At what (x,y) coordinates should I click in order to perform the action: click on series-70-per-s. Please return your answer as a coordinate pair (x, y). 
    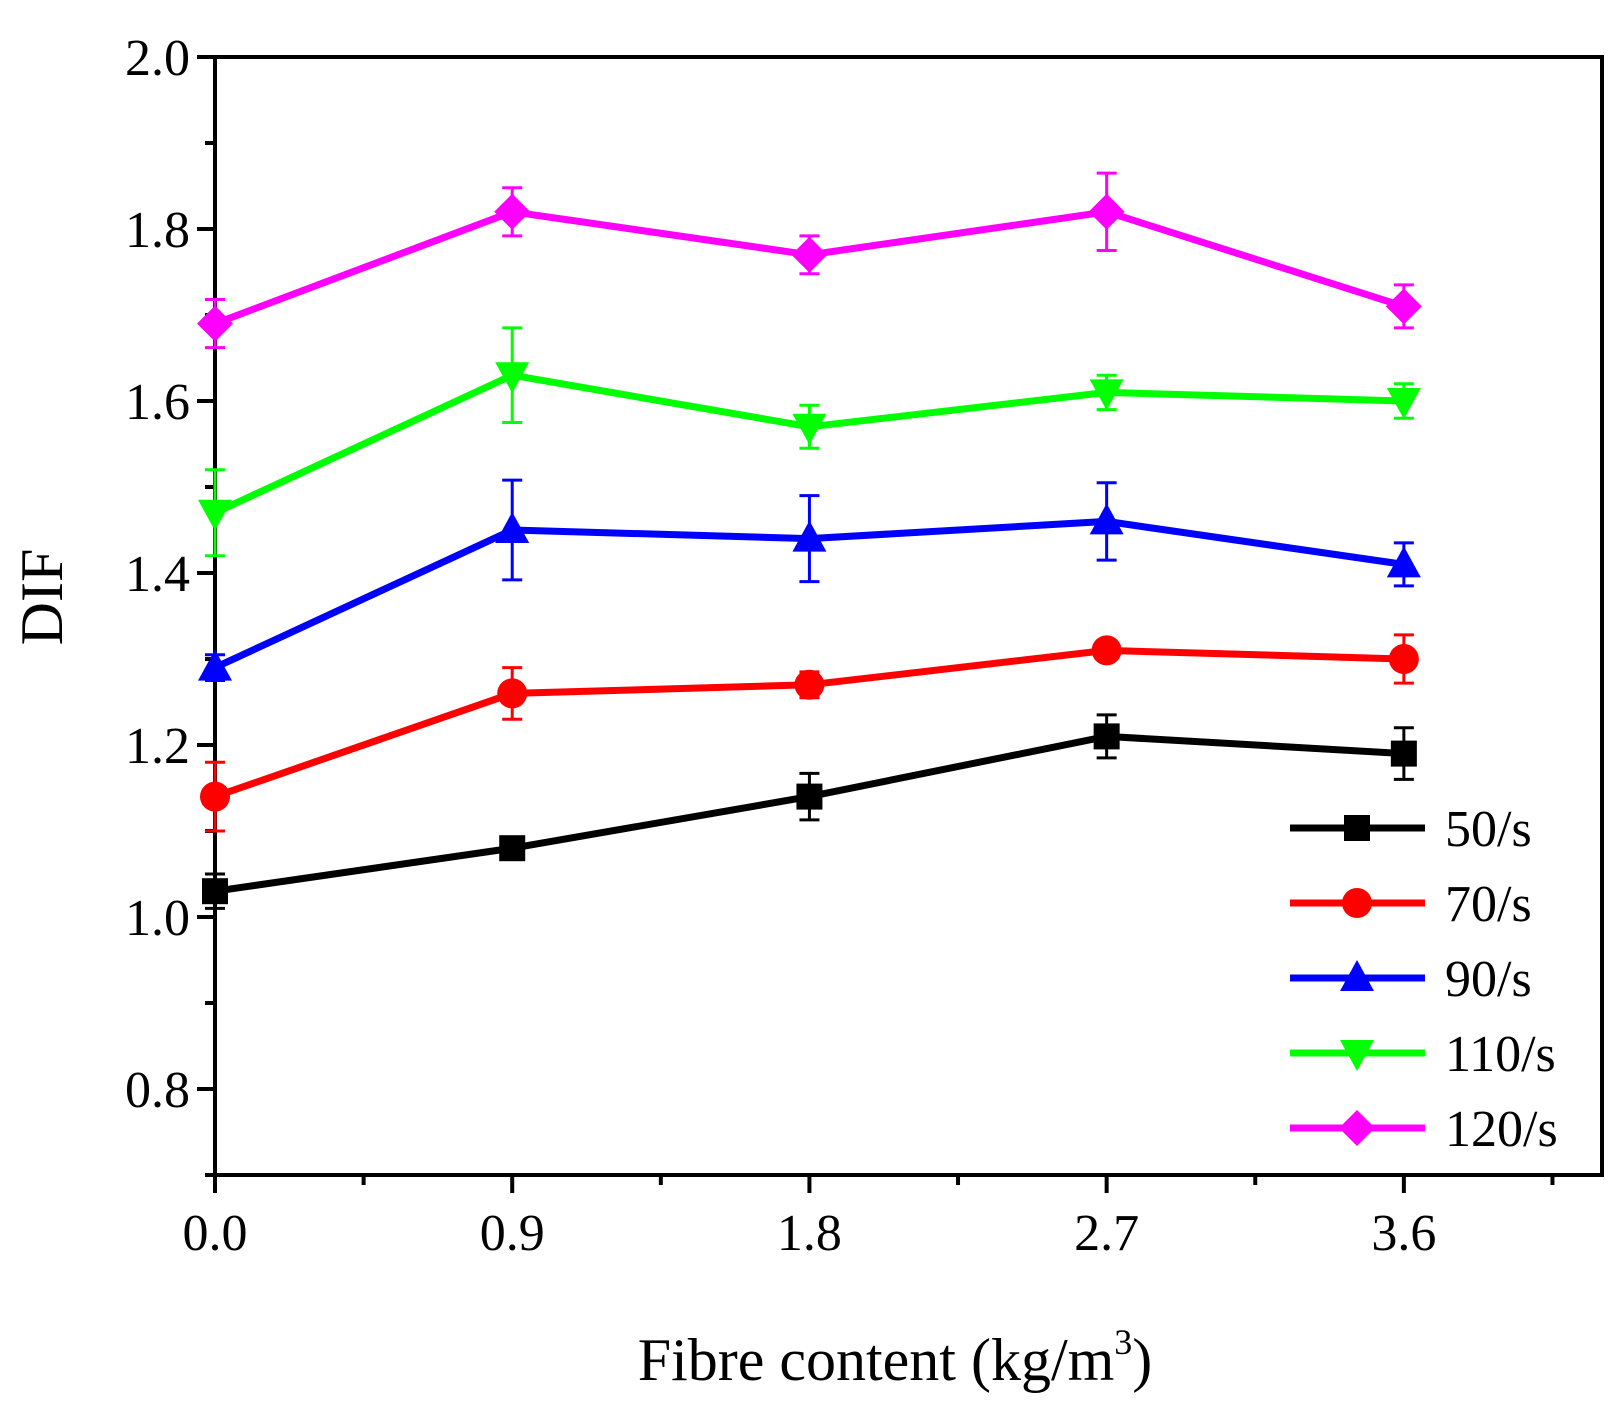
    Looking at the image, I should click on (809, 733).